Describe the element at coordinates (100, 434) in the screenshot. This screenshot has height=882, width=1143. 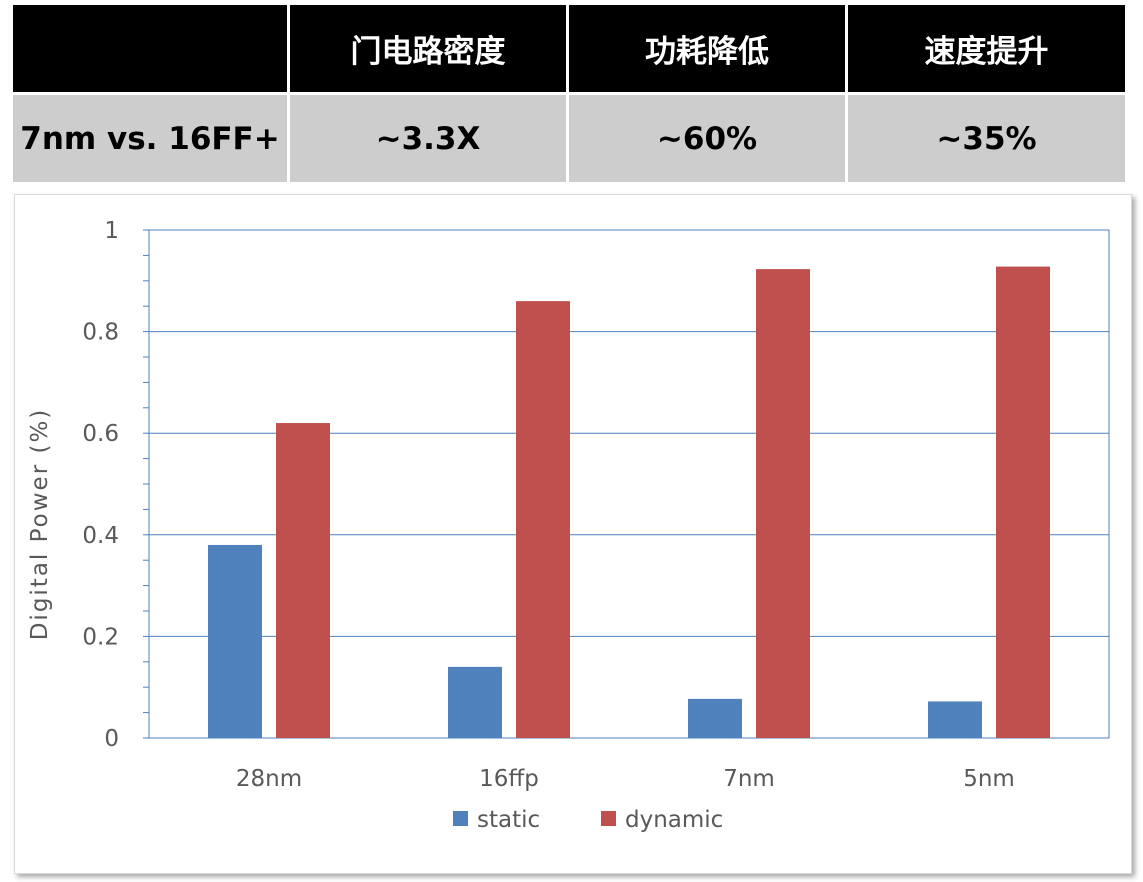
I see `y-tick-label: 0.6` at that location.